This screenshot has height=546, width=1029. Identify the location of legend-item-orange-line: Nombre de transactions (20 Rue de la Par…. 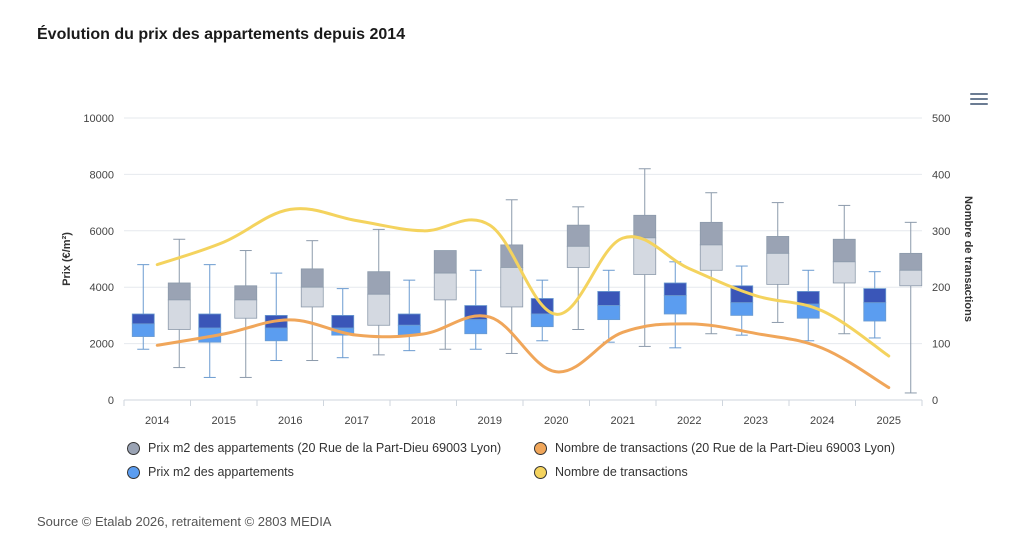
(714, 448).